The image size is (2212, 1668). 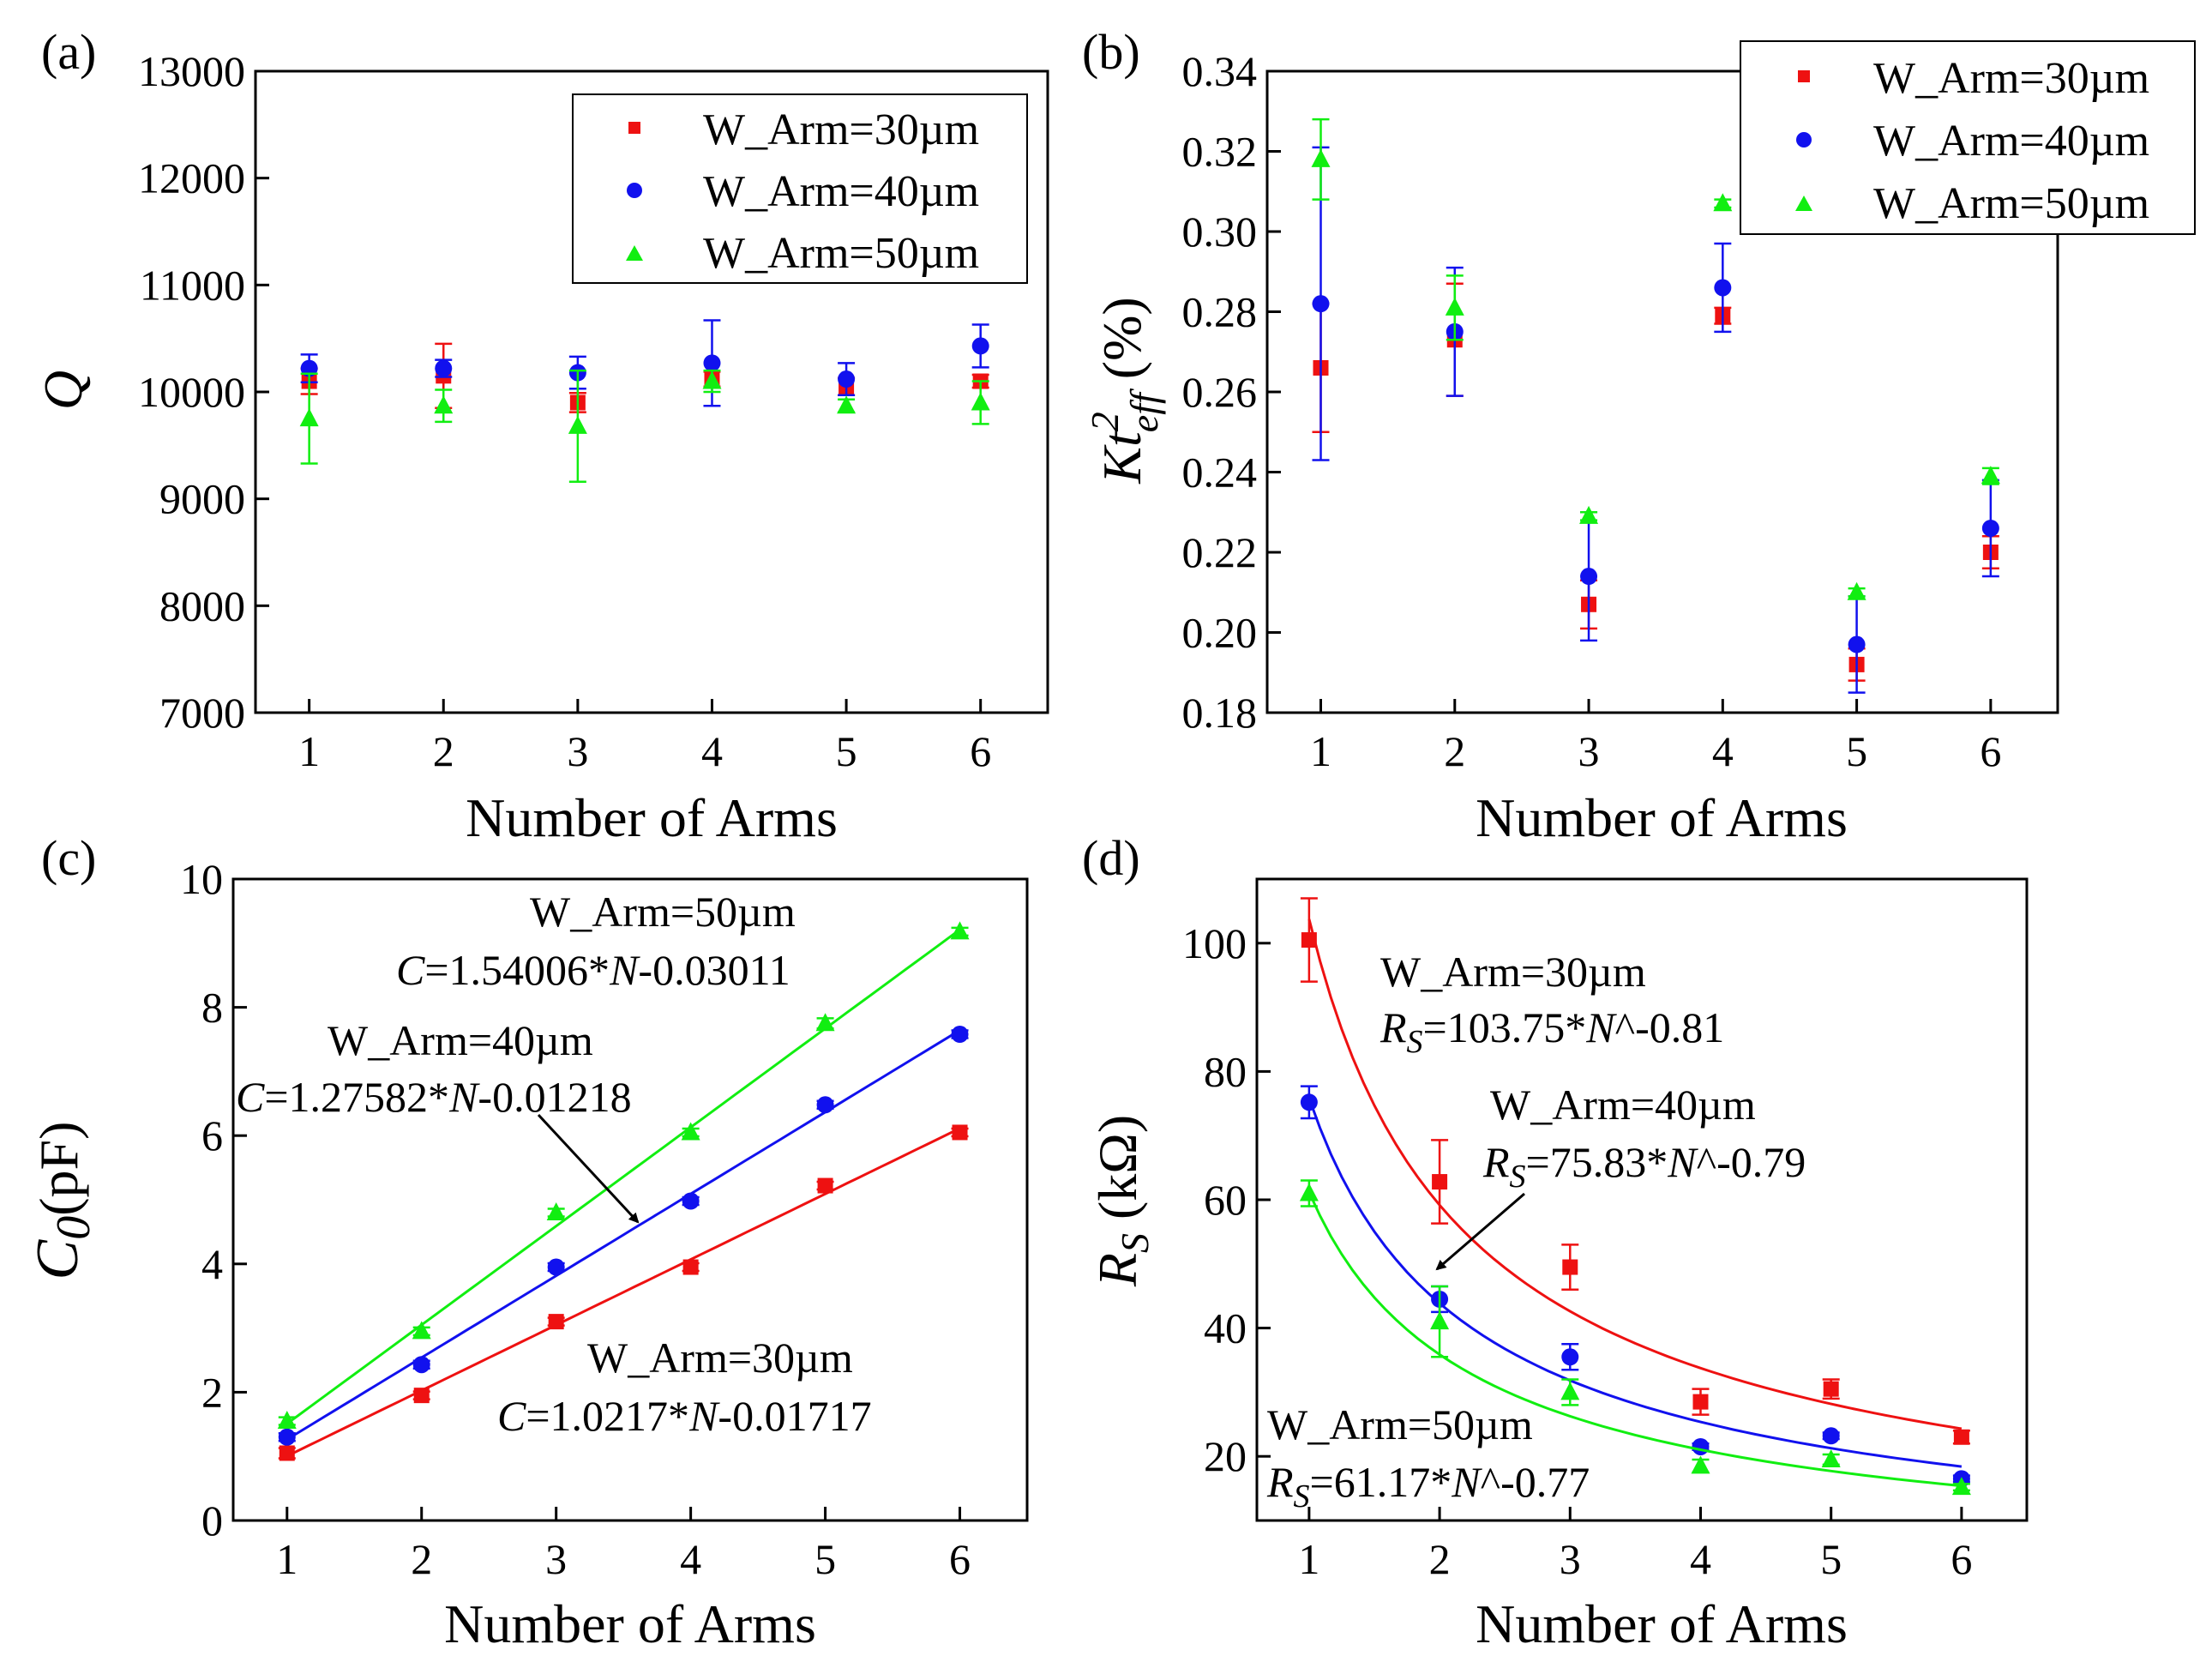 I want to click on annotation-c50-eq: C=1.54006*N-0.03011, so click(x=593, y=970).